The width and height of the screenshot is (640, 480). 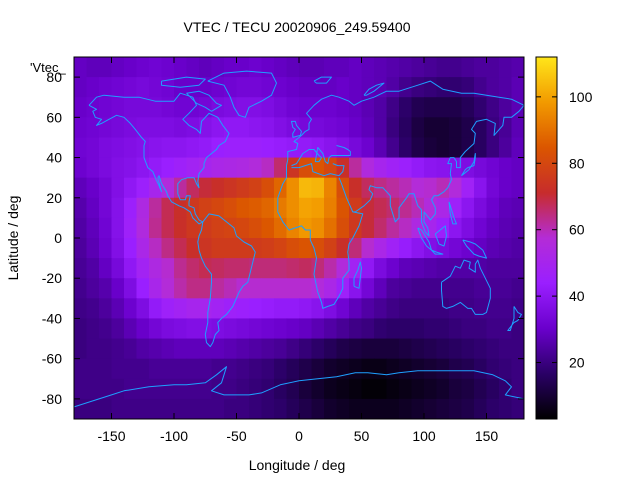 What do you see at coordinates (299, 387) in the screenshot?
I see `coastline-antarctica` at bounding box center [299, 387].